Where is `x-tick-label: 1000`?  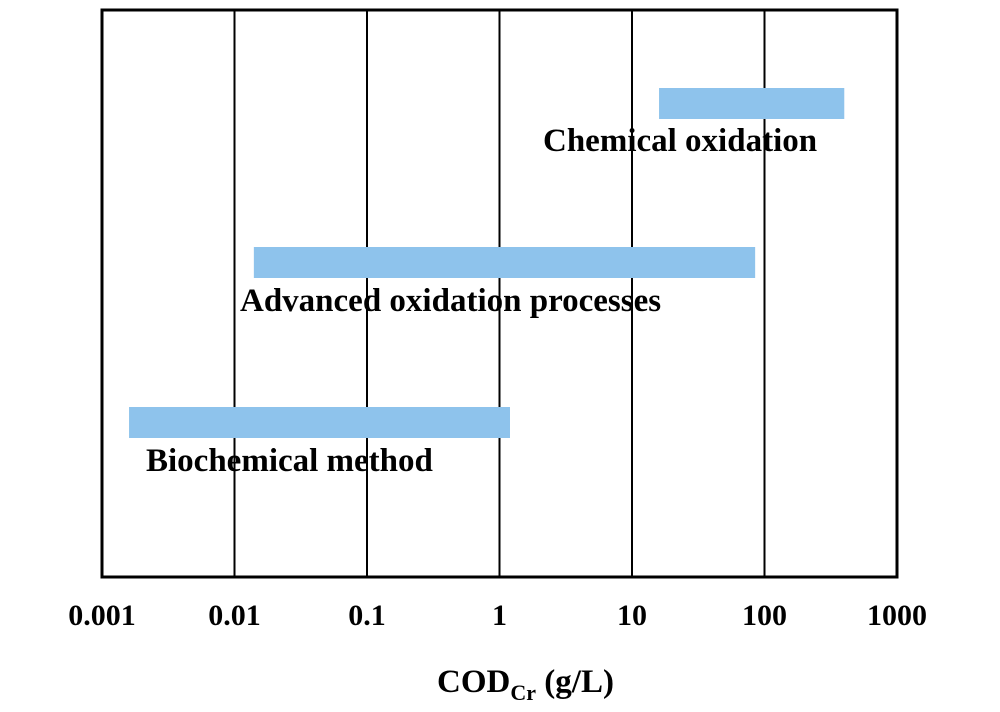 x-tick-label: 1000 is located at coordinates (897, 615).